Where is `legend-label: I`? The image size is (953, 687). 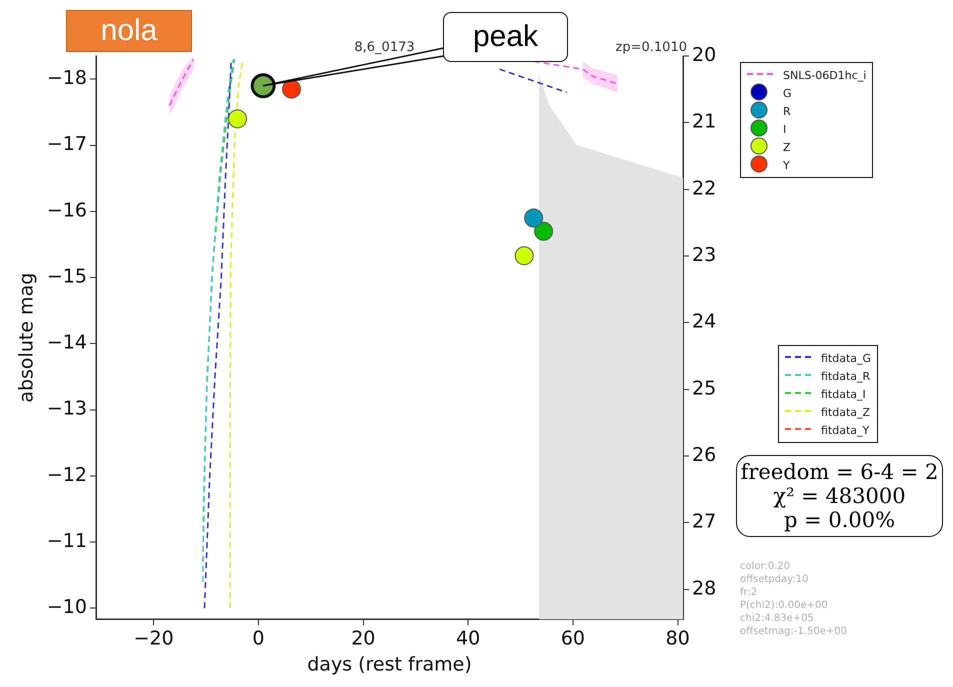 legend-label: I is located at coordinates (784, 129).